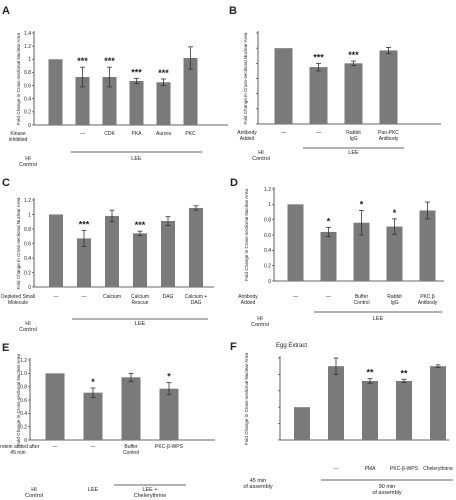 This screenshot has width=456, height=500. What do you see at coordinates (6, 183) in the screenshot?
I see `panel-label: C` at bounding box center [6, 183].